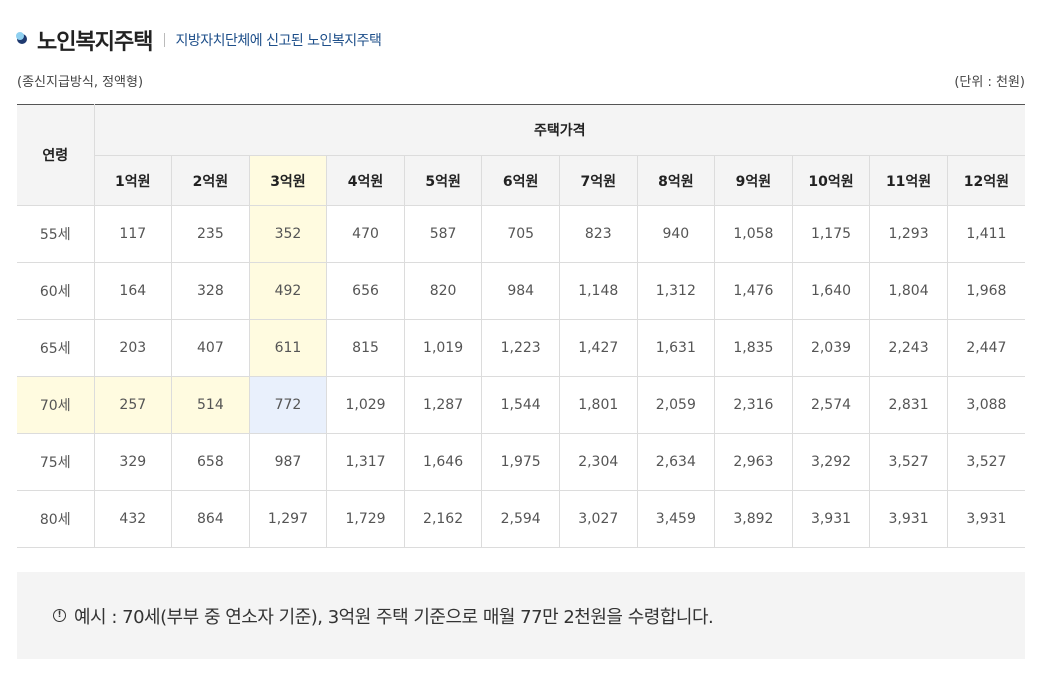 The image size is (1049, 674). I want to click on value-cell: 1,968, so click(985, 291).